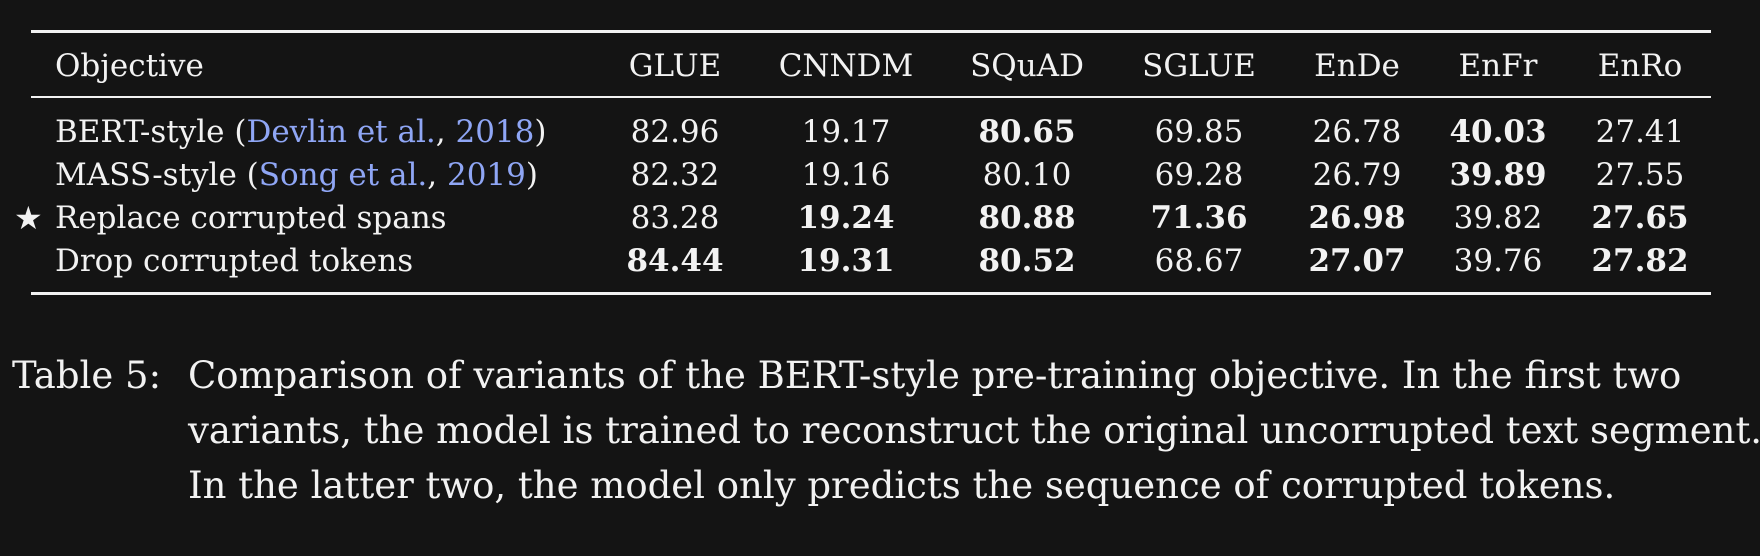 The image size is (1760, 556). Describe the element at coordinates (871, 31) in the screenshot. I see `table-top-rule` at that location.